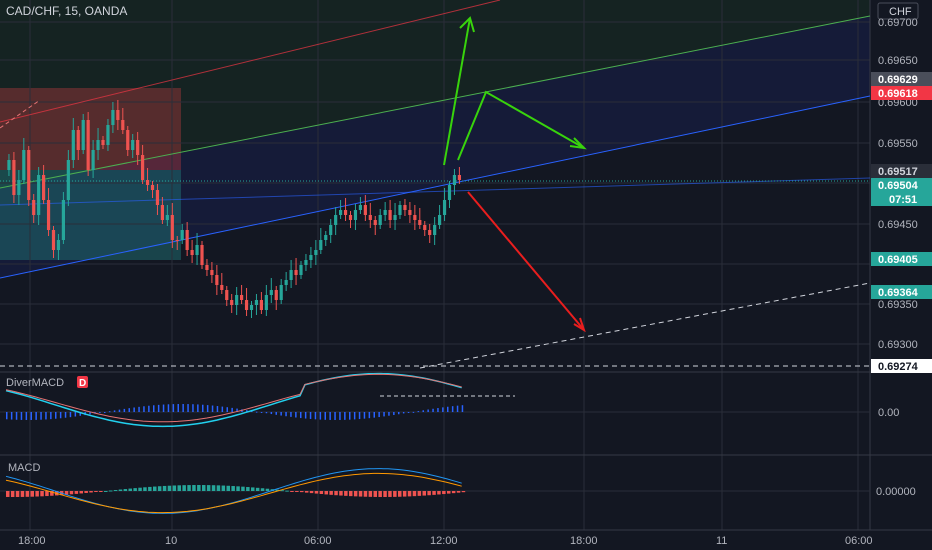 This screenshot has height=550, width=932. I want to click on divermacd-badge: D, so click(82, 382).